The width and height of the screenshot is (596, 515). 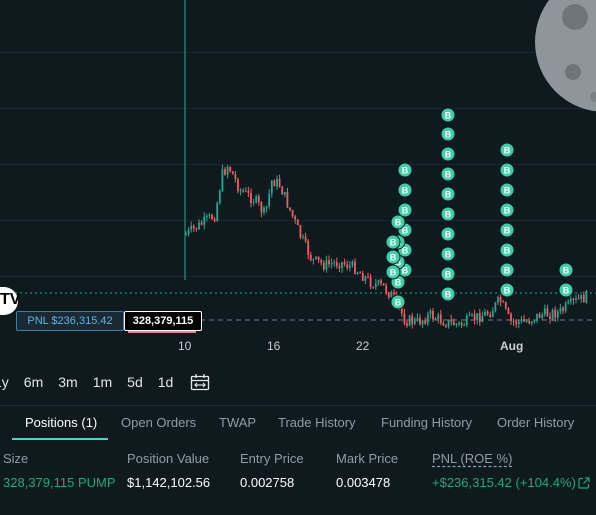 I want to click on share-icon, so click(x=584, y=482).